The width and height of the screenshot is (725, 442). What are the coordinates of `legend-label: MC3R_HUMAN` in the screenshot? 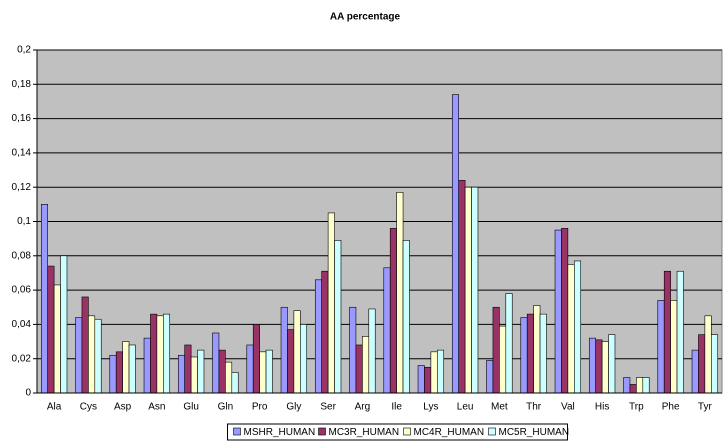 It's located at (364, 432).